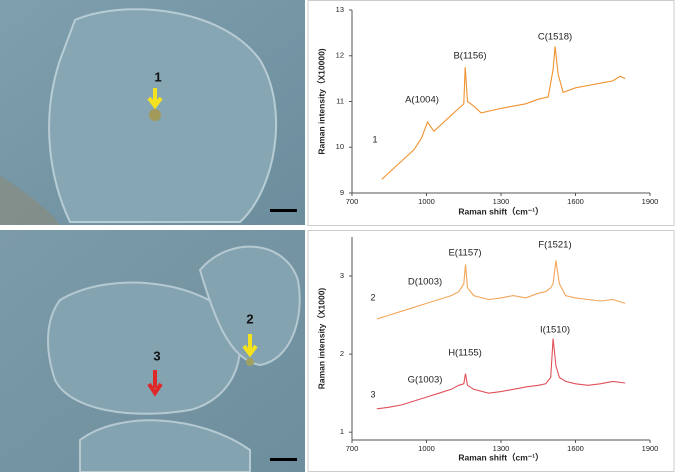 The height and width of the screenshot is (472, 675). Describe the element at coordinates (342, 275) in the screenshot. I see `y-tick-label: 3` at that location.